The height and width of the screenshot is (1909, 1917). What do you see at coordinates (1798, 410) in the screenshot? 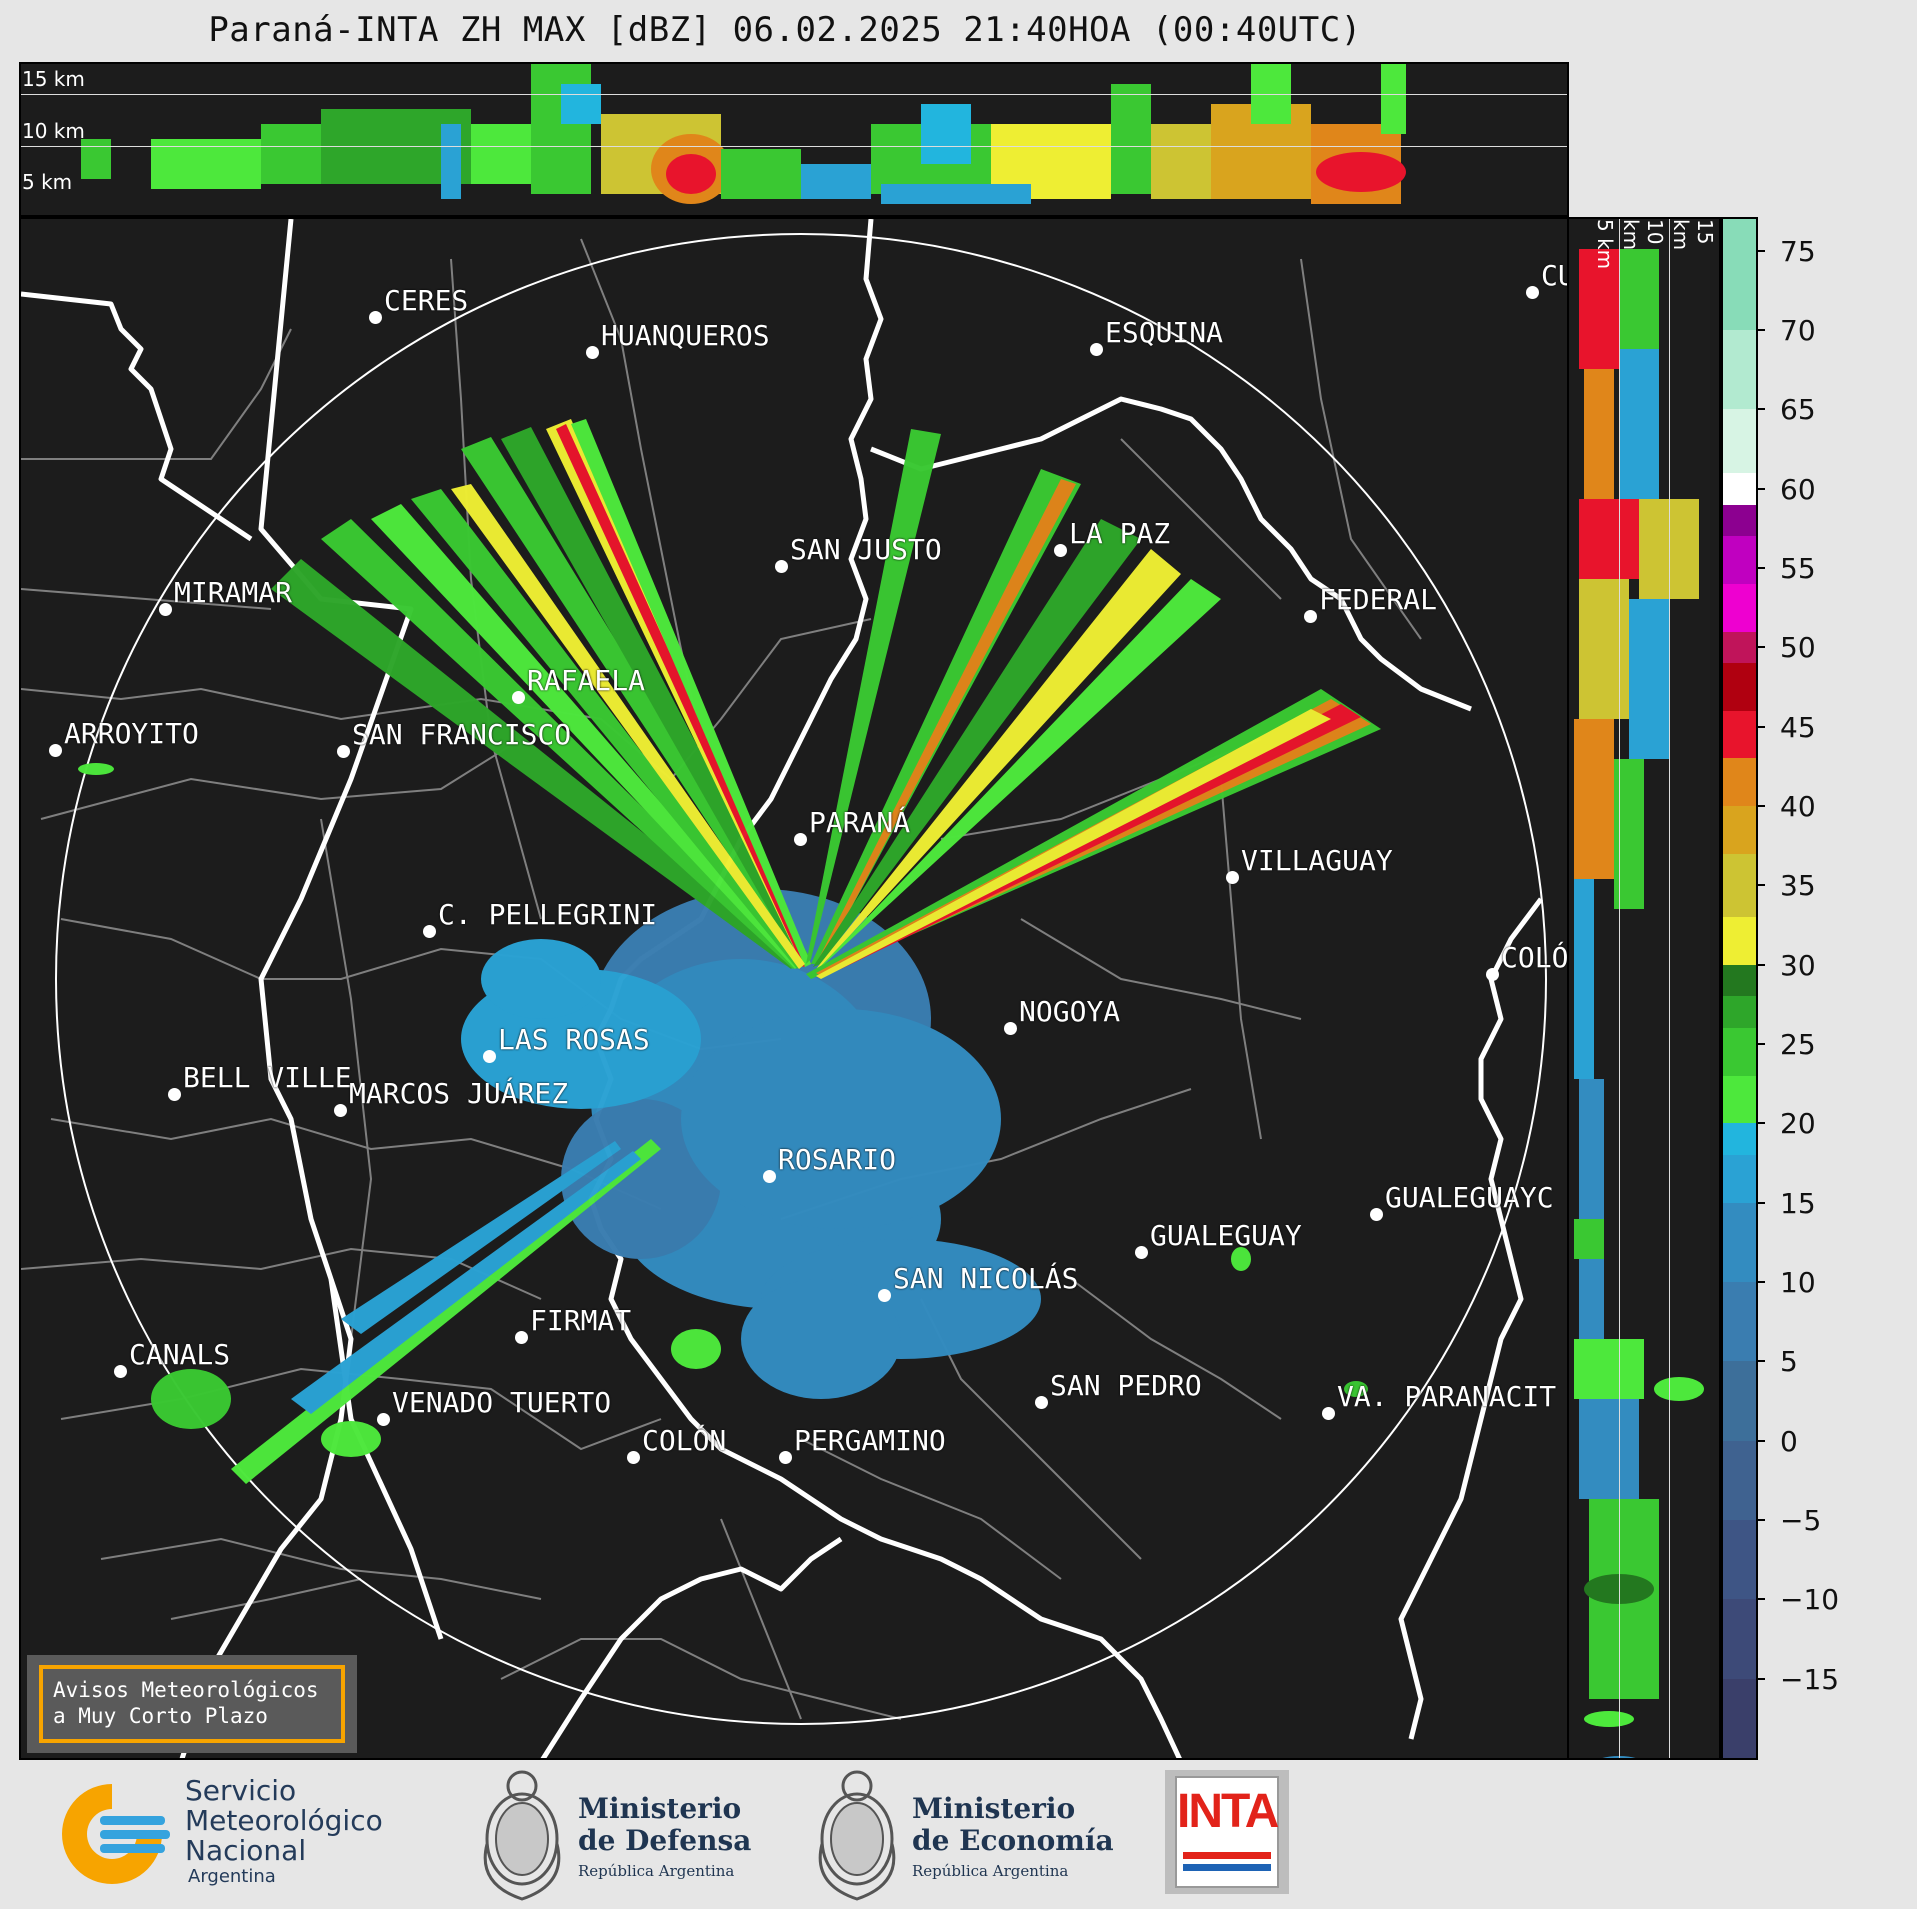
I see `colorbar-tick-label: 65` at bounding box center [1798, 410].